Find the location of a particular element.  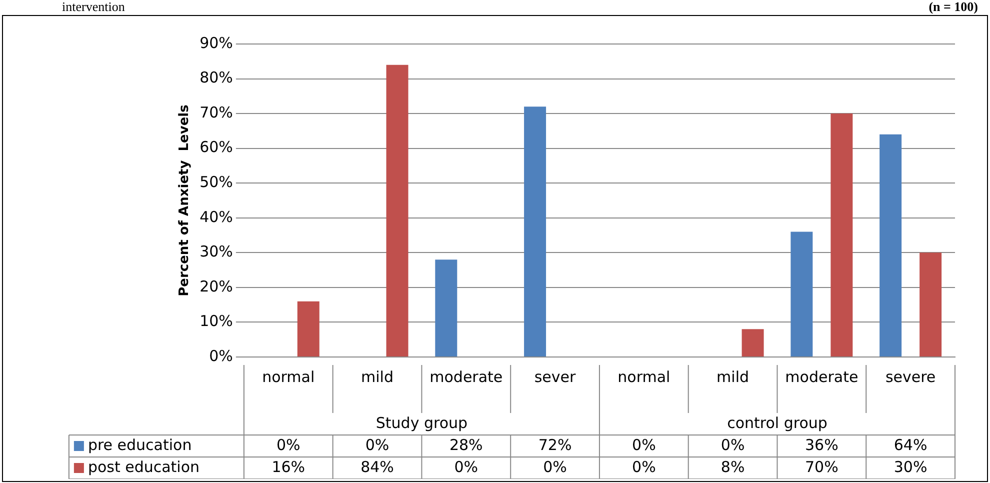

y-tick-label: 40% is located at coordinates (216, 217).